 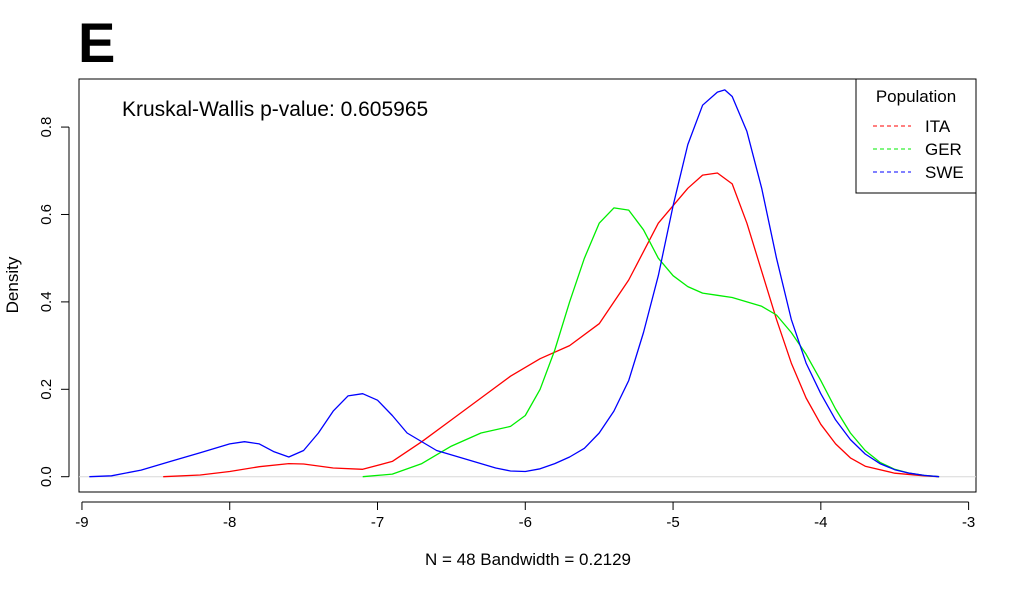 I want to click on x-tick-label: -8, so click(x=229, y=522).